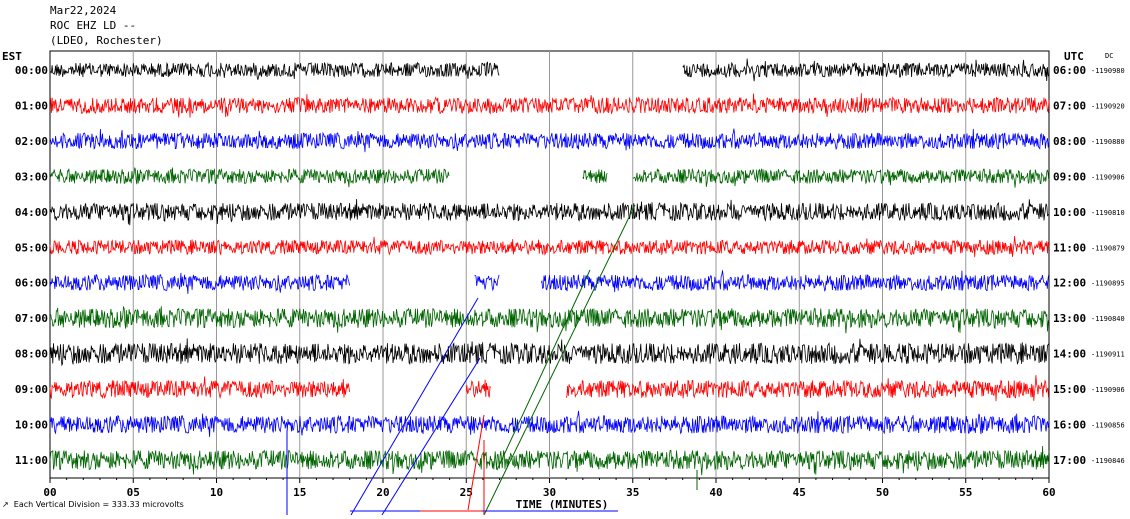  Describe the element at coordinates (1109, 56) in the screenshot. I see `dc-label: DC` at that location.